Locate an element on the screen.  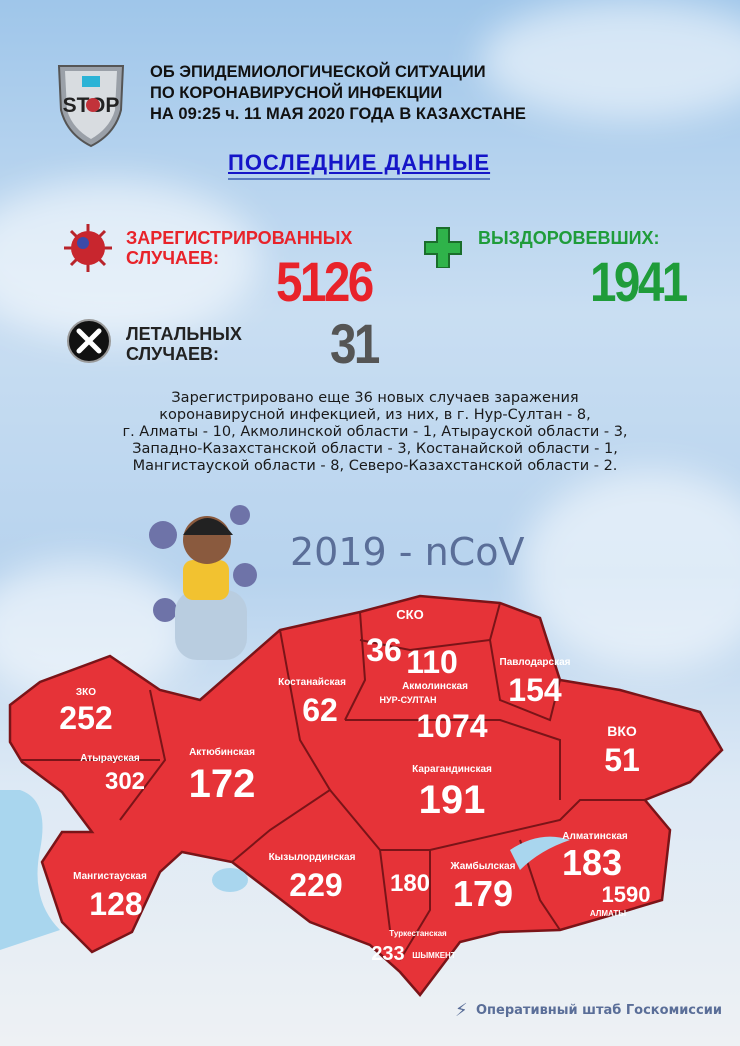
region-value: 51 is located at coordinates (622, 760).